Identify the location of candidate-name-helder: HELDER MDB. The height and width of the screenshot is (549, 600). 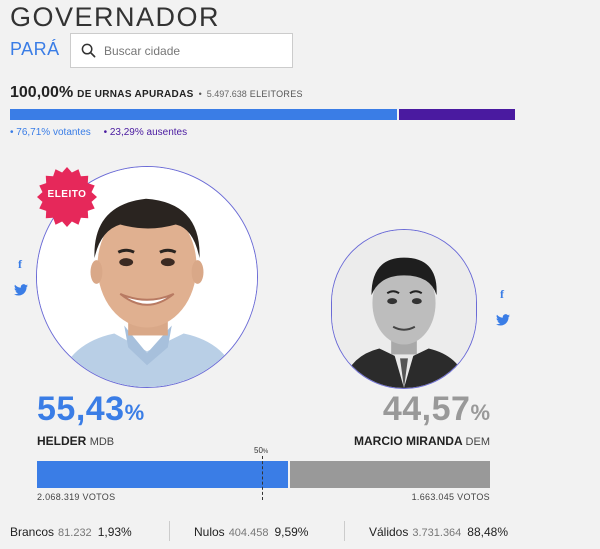
(75, 441).